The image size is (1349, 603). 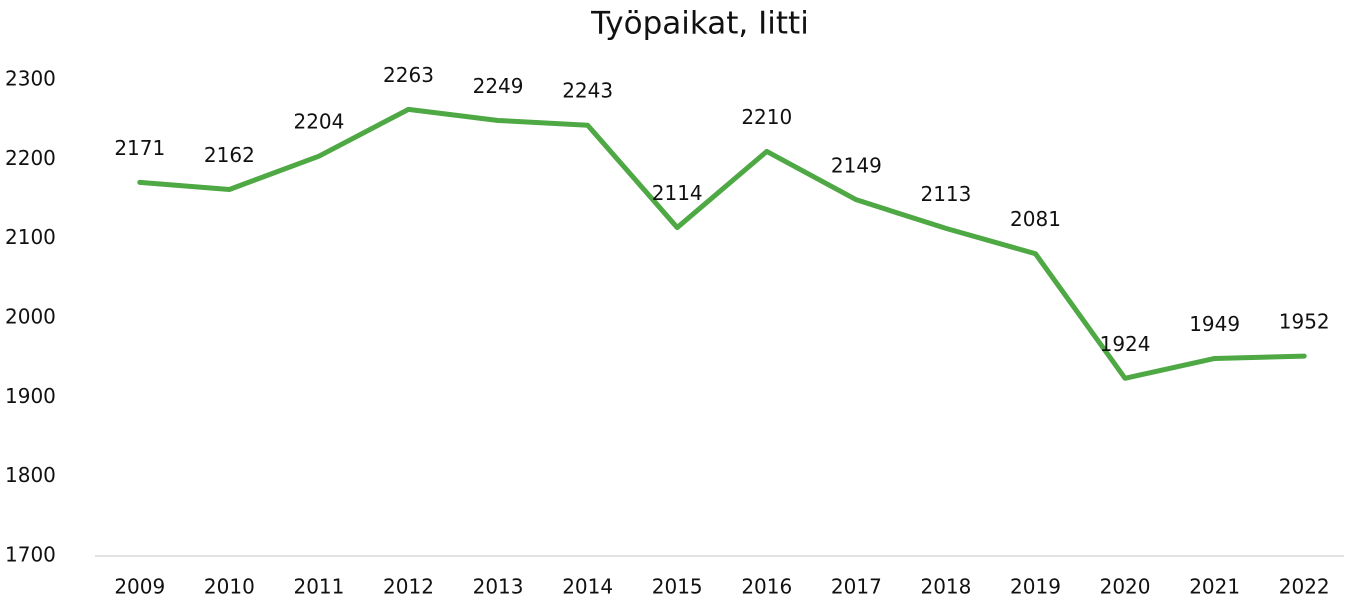 I want to click on y-tick-label: 1900, so click(x=30, y=396).